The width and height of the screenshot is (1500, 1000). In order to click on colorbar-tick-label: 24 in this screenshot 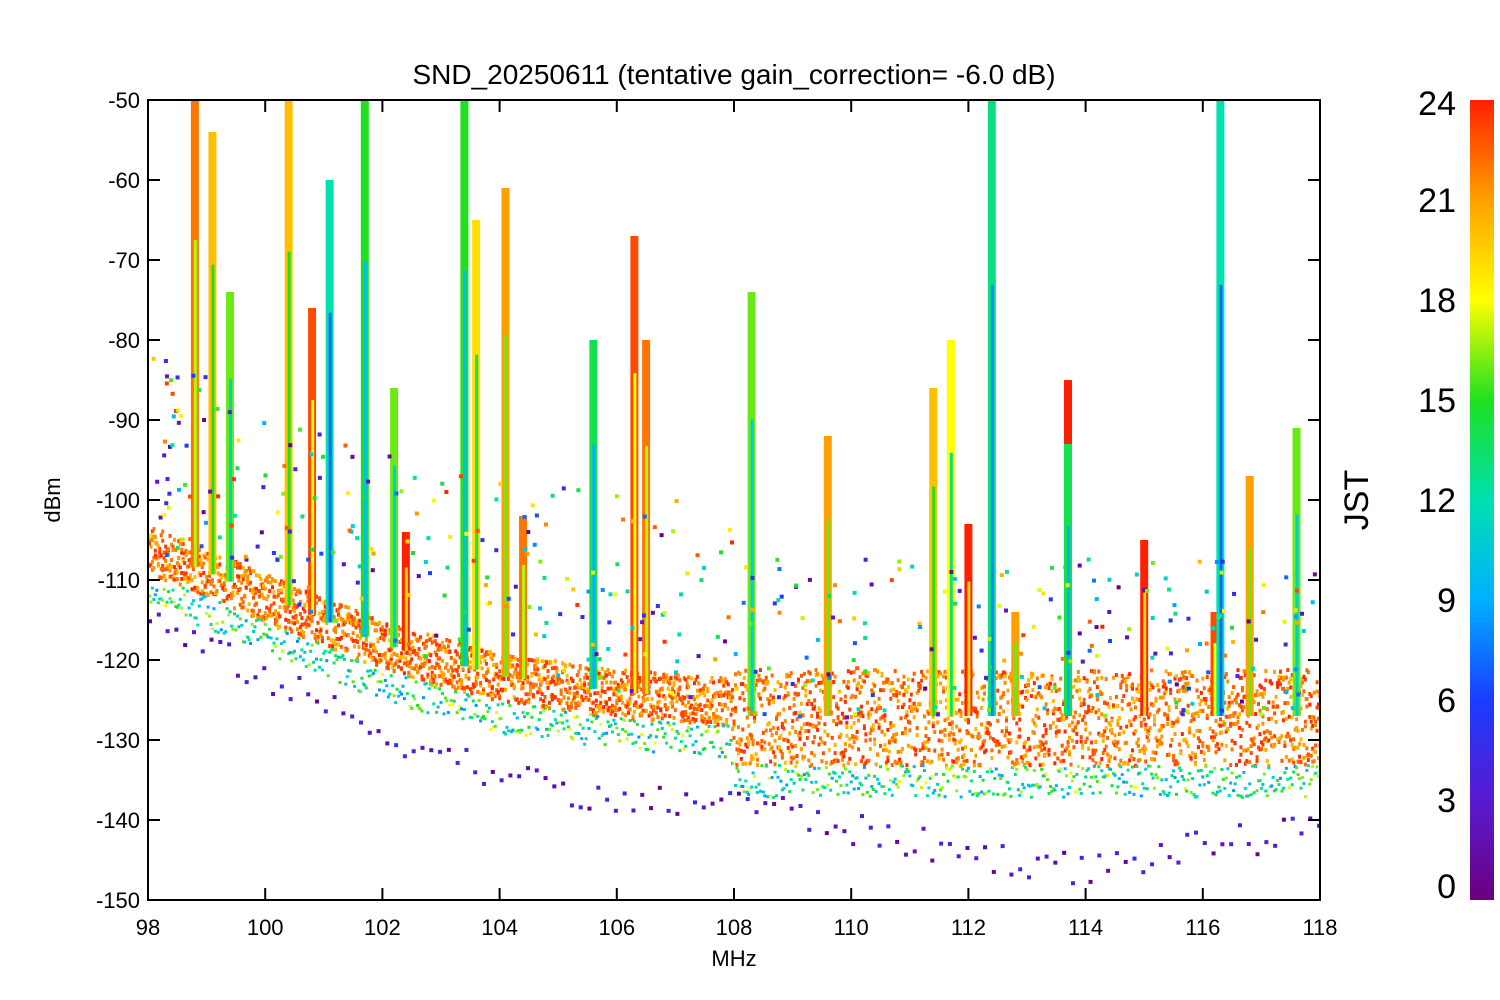, I will do `click(1437, 104)`.